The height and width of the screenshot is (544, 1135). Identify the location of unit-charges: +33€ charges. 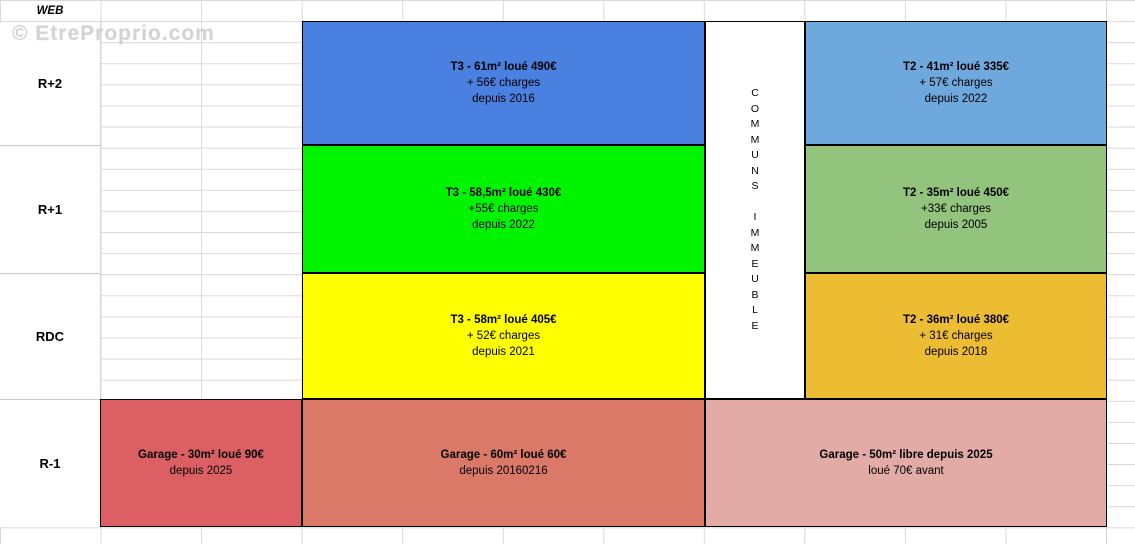
(955, 209).